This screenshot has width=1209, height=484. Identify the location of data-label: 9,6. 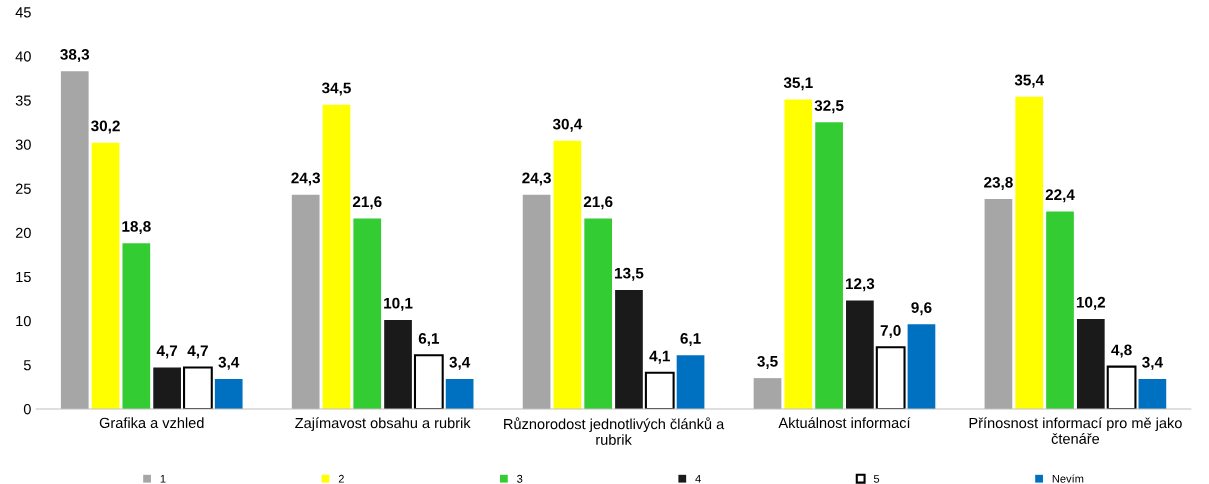
(921, 309).